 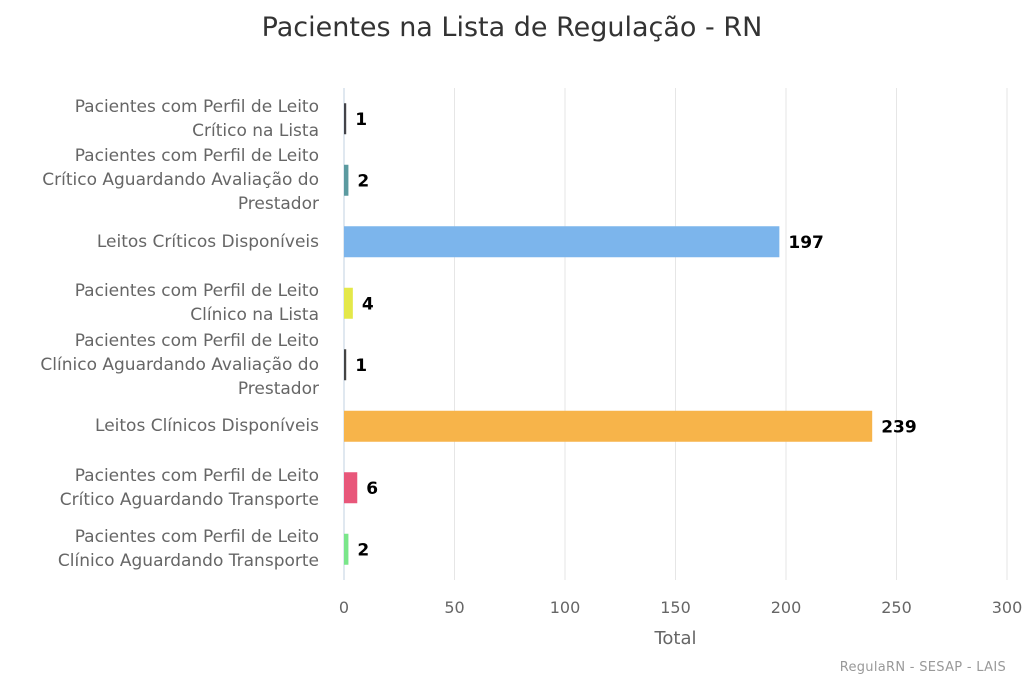 I want to click on data-label: 4, so click(x=368, y=304).